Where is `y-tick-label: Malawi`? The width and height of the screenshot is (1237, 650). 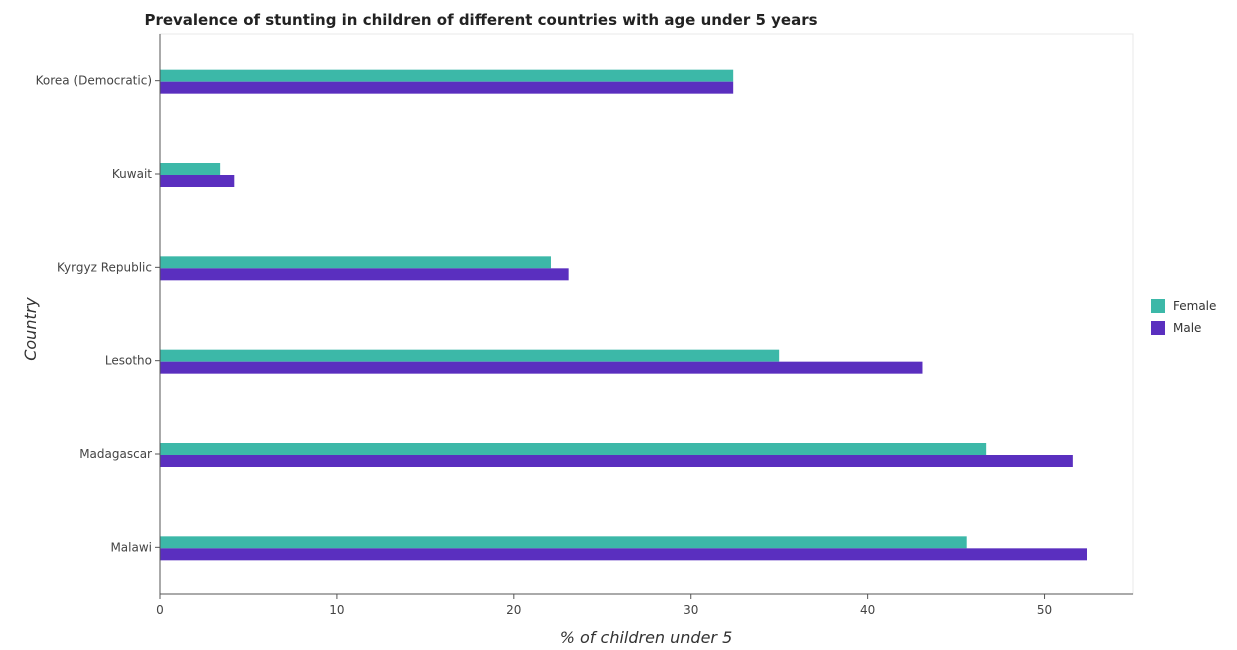
y-tick-label: Malawi is located at coordinates (131, 547).